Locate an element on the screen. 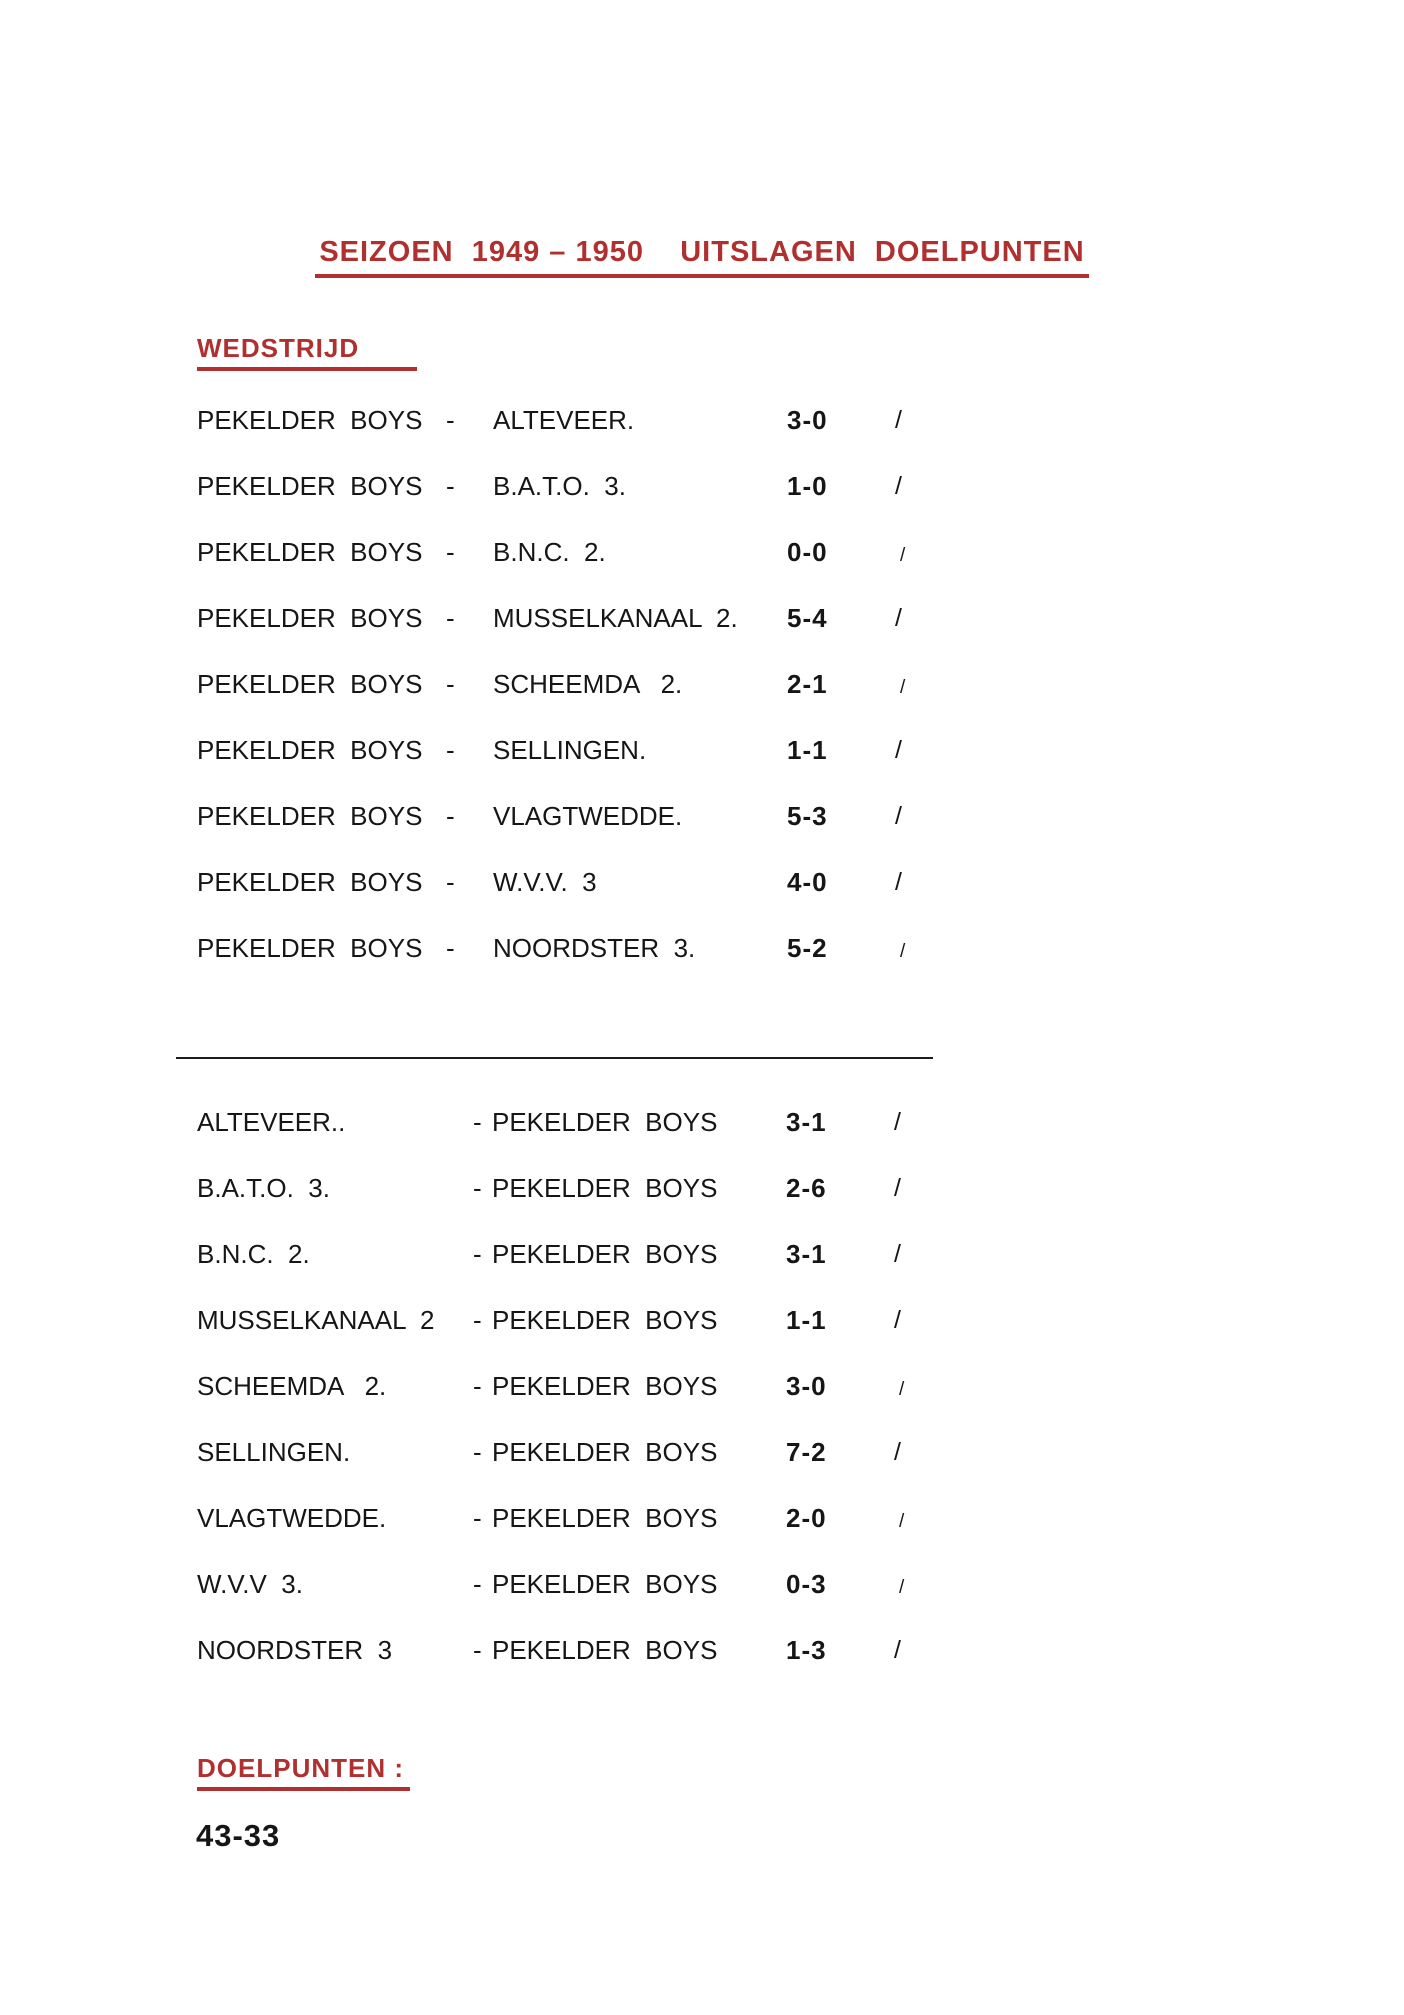 The width and height of the screenshot is (1404, 2015). match-score: 0-3 is located at coordinates (806, 1584).